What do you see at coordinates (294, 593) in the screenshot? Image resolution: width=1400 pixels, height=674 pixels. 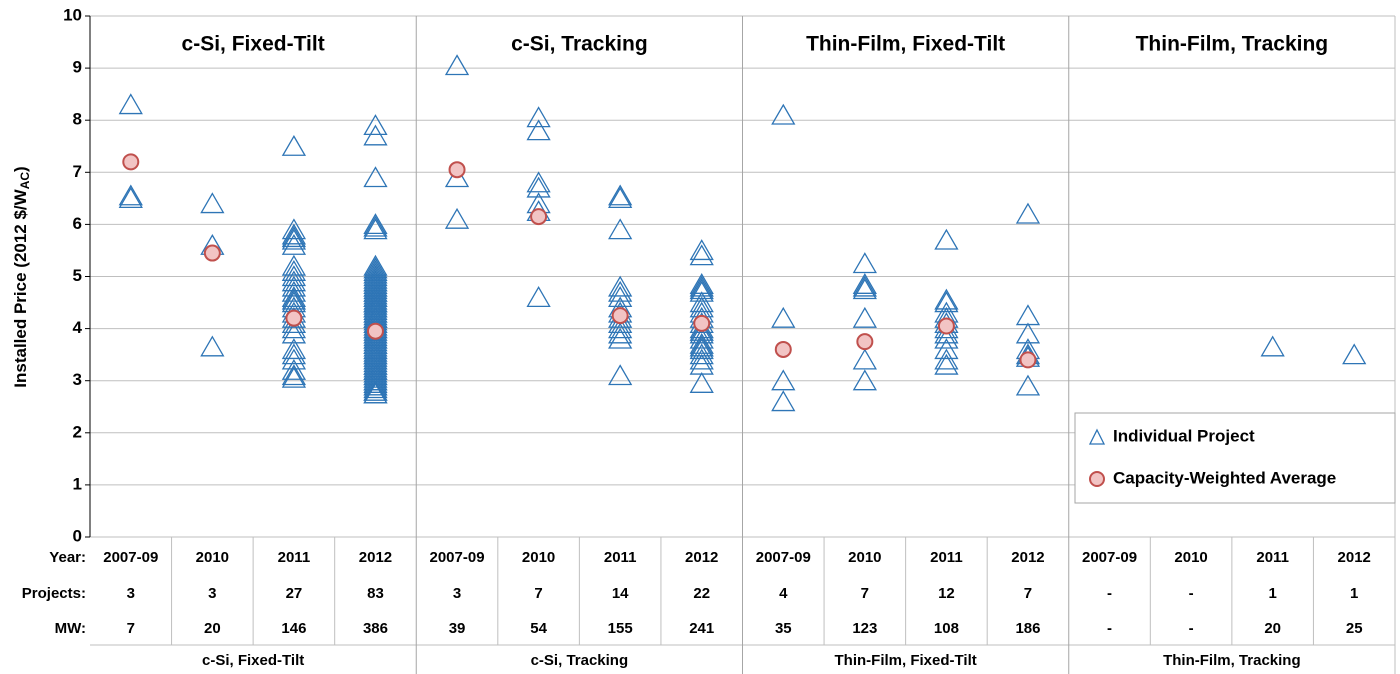 I see `projects-label: 27` at bounding box center [294, 593].